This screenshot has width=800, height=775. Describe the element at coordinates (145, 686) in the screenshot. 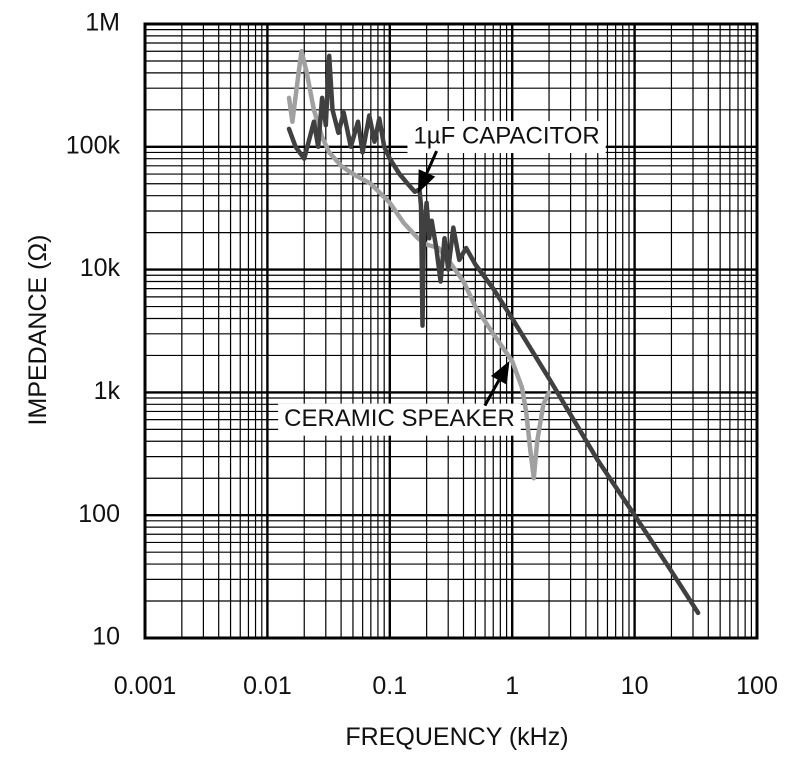

I see `x-tick-label: 0.001` at that location.